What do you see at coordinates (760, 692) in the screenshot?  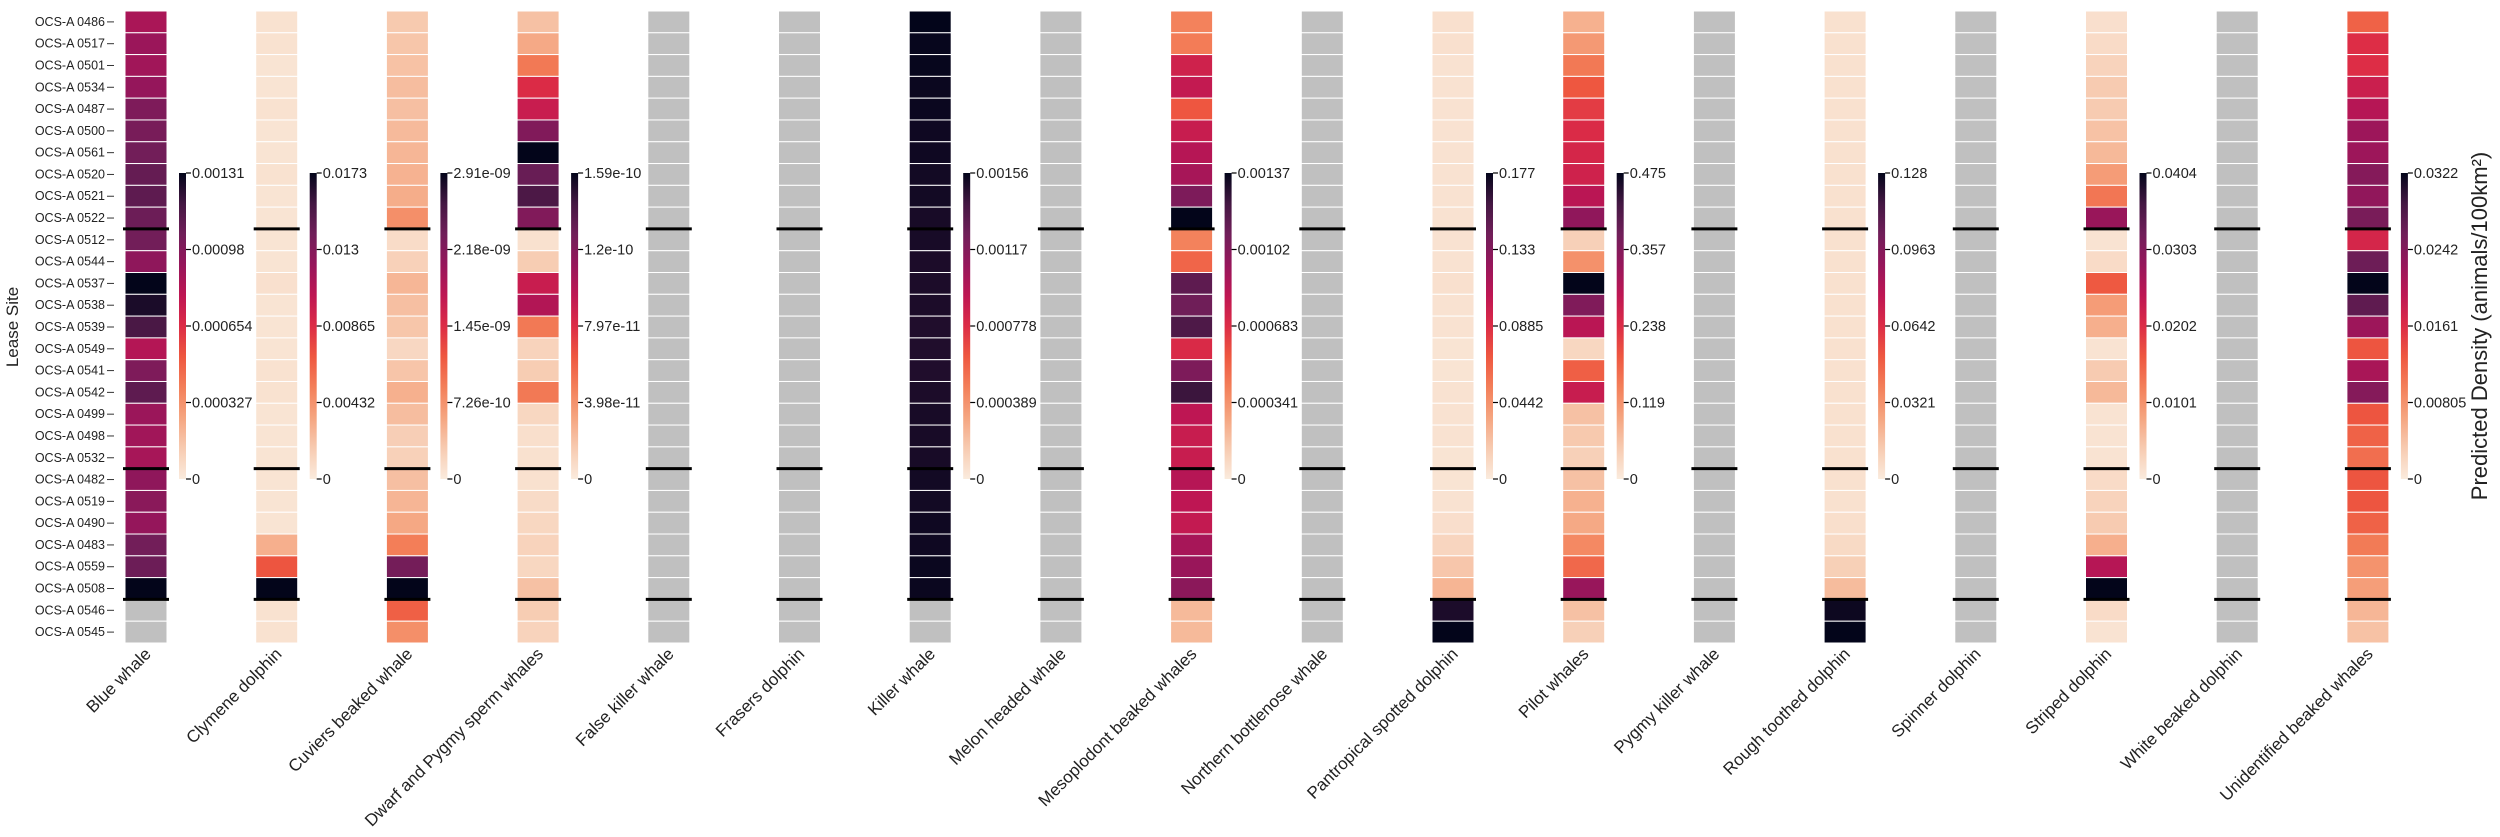 I see `species-label: Frasers dolphin` at bounding box center [760, 692].